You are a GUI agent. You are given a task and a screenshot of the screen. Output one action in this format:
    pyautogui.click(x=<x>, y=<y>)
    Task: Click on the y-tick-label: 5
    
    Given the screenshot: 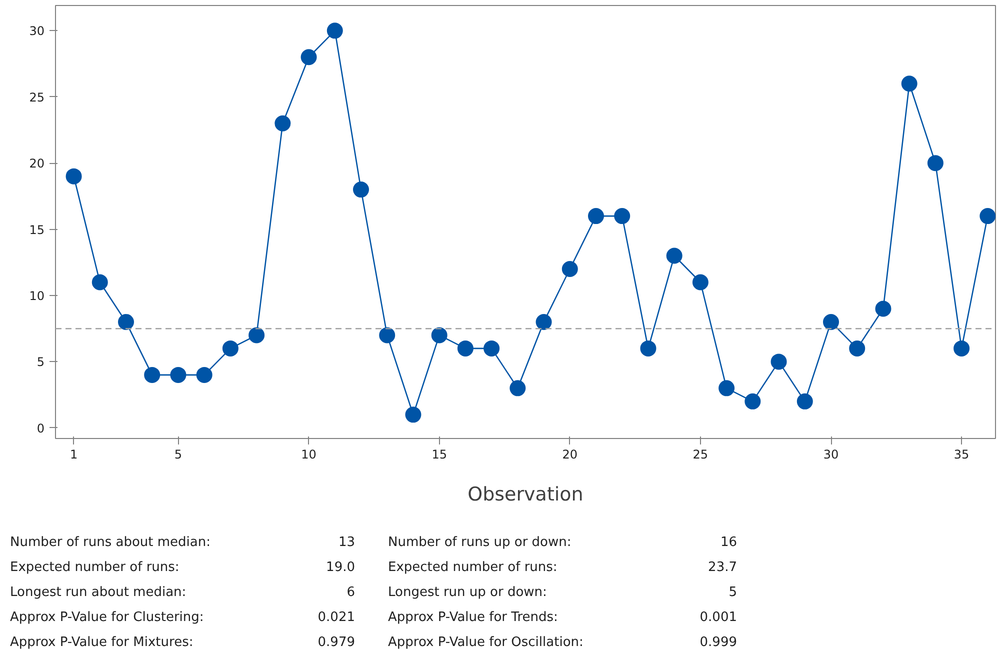 What is the action you would take?
    pyautogui.click(x=40, y=362)
    